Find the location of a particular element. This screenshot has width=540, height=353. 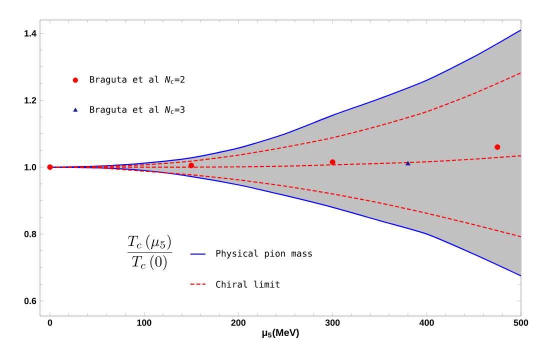

y-tick-label: 0.8 is located at coordinates (30, 234).